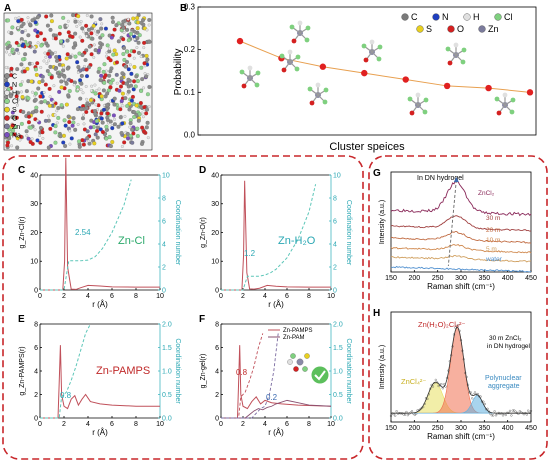  Describe the element at coordinates (217, 395) in the screenshot. I see `y-tick-label: 2` at that location.